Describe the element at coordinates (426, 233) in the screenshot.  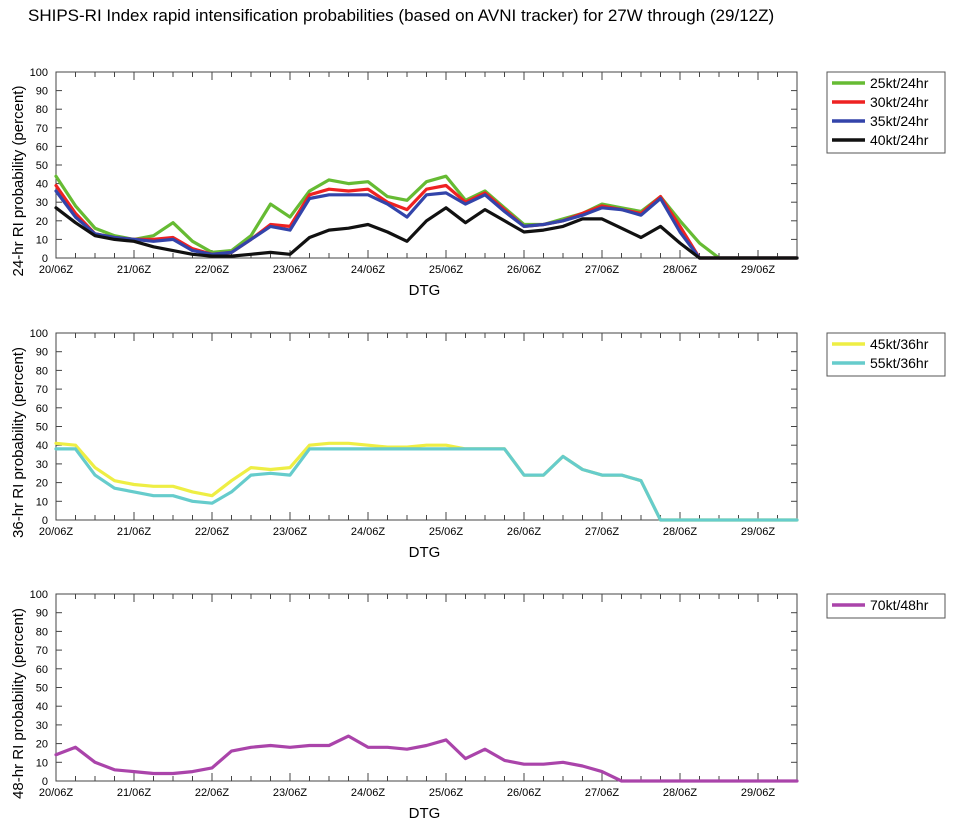
I see `series-line-40kt-24hr` at that location.